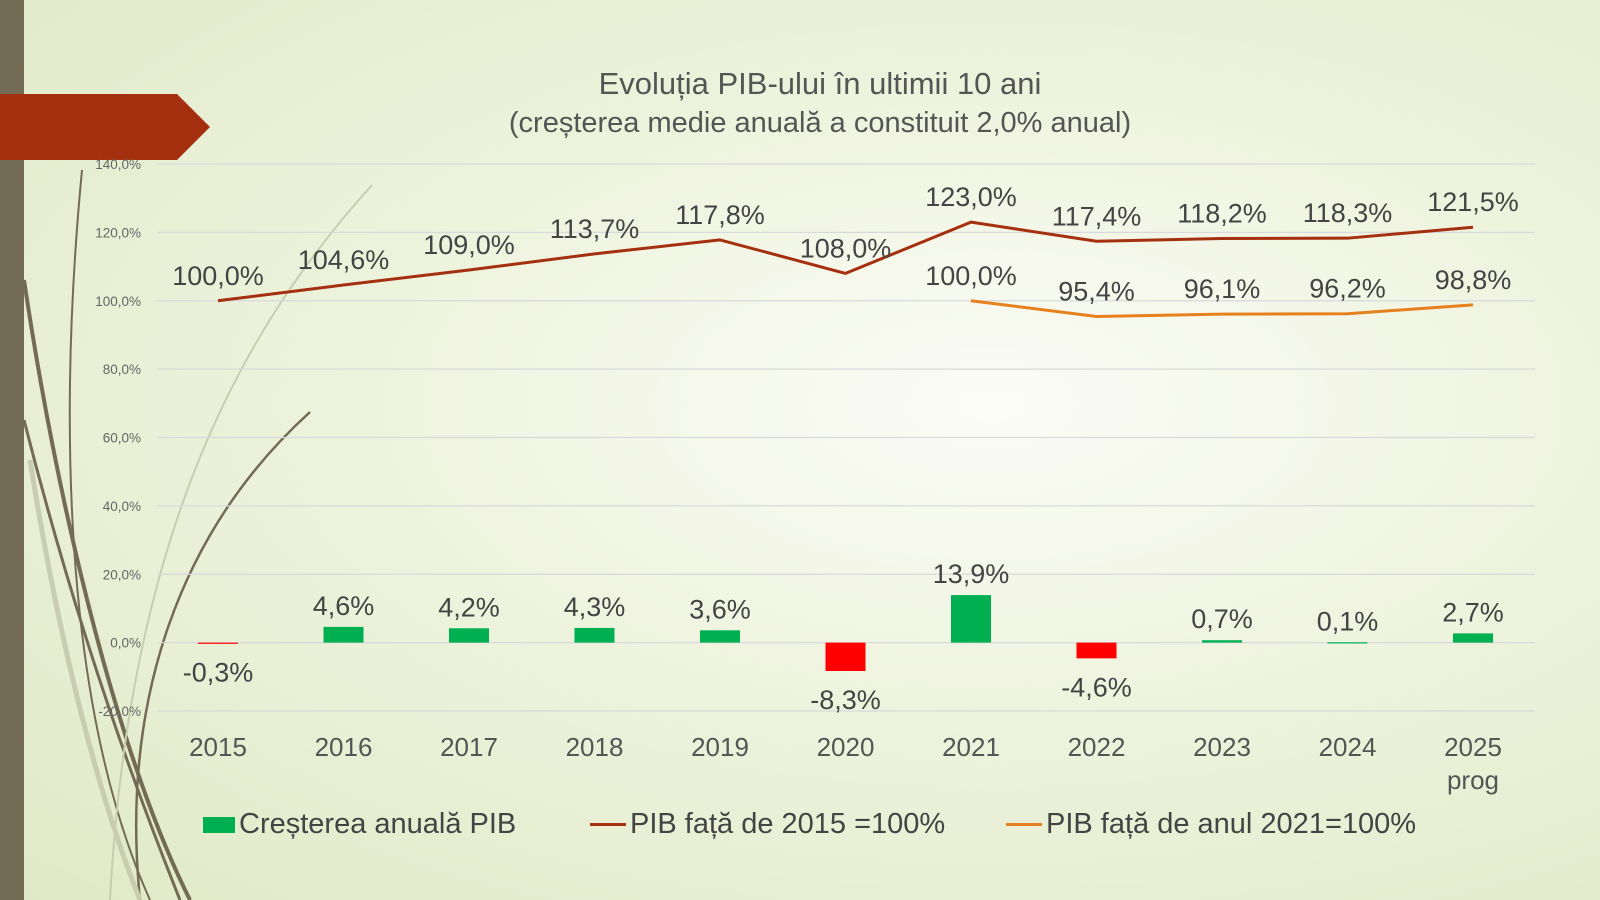 This screenshot has width=1600, height=900. I want to click on bar-data-label: 3,6%, so click(720, 609).